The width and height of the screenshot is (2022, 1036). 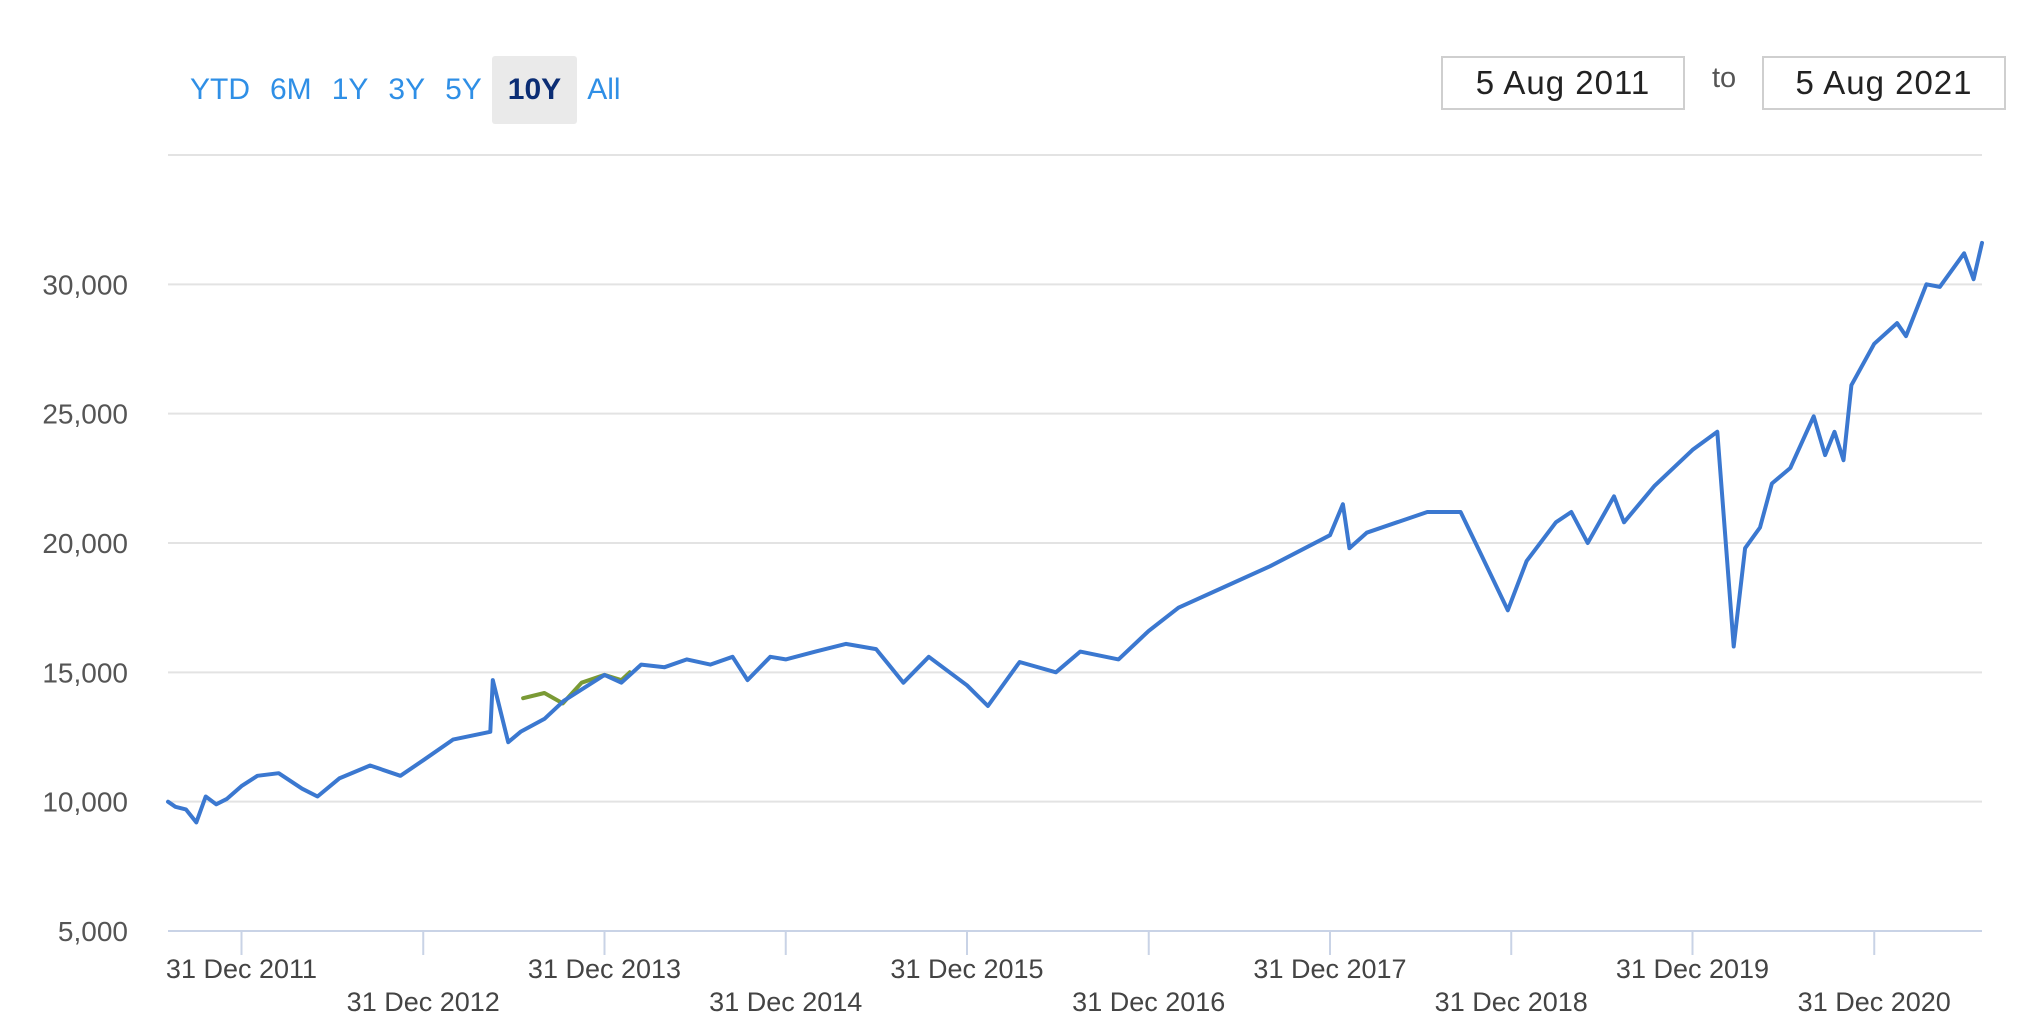 I want to click on range-selector: YTD 6M 1Y 3Y 5Y 10Y All, so click(x=405, y=90).